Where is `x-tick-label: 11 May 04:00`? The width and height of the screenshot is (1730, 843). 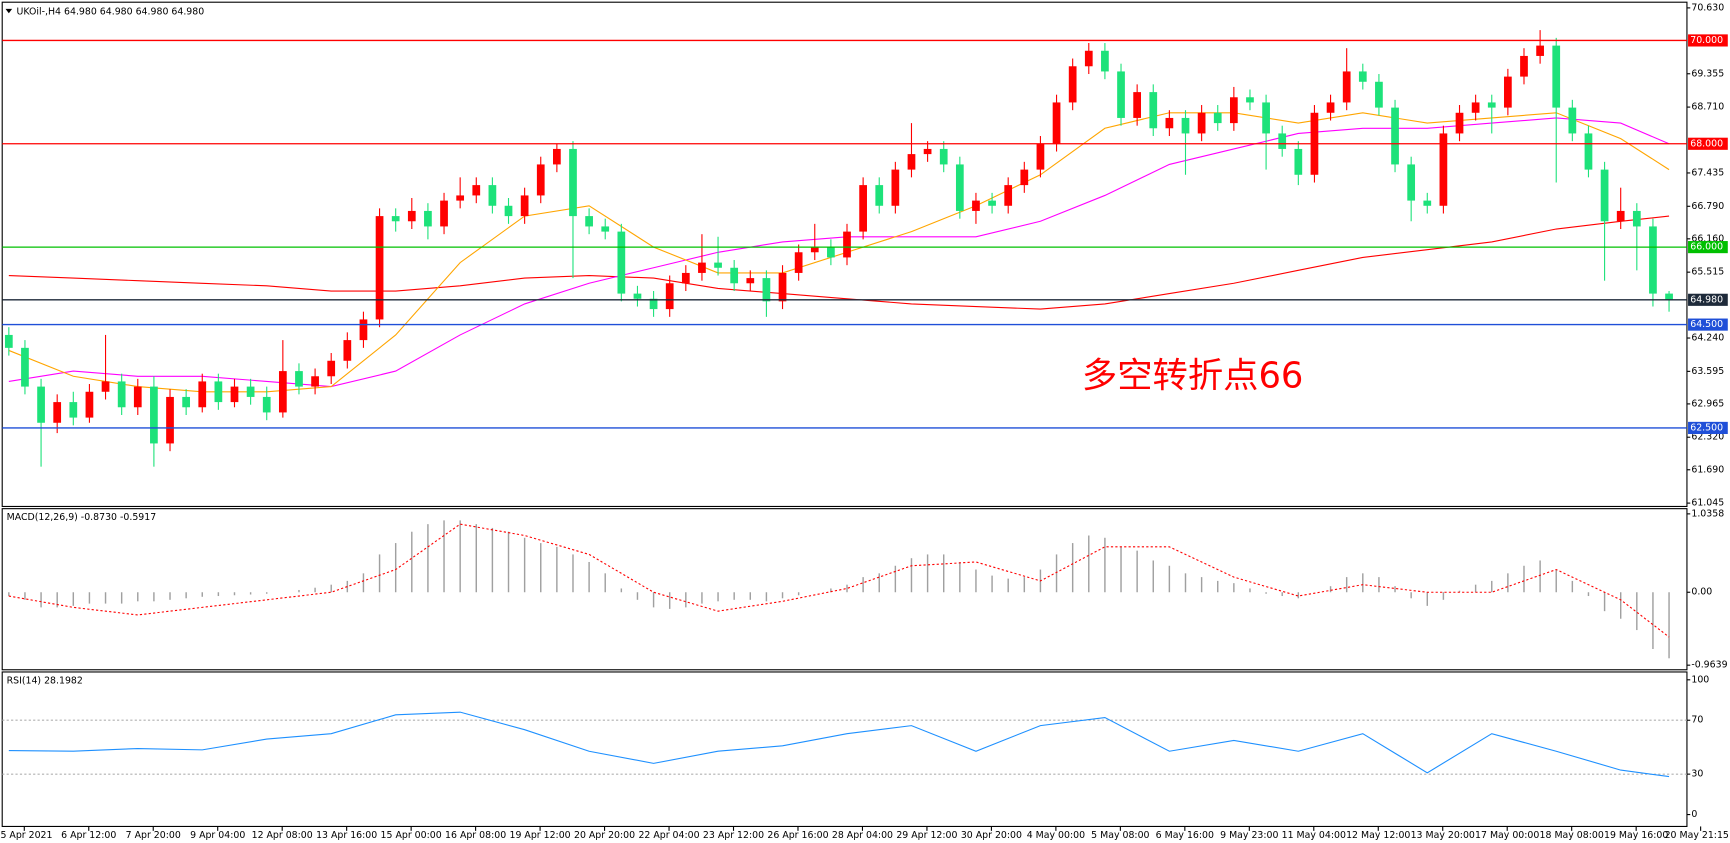 x-tick-label: 11 May 04:00 is located at coordinates (1314, 835).